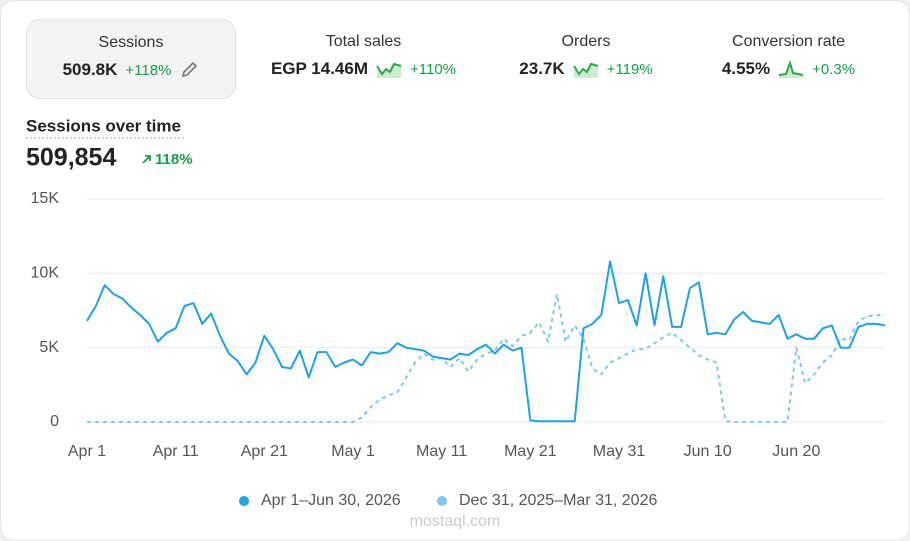 Image resolution: width=910 pixels, height=541 pixels. I want to click on metric-value: 23.7K, so click(542, 68).